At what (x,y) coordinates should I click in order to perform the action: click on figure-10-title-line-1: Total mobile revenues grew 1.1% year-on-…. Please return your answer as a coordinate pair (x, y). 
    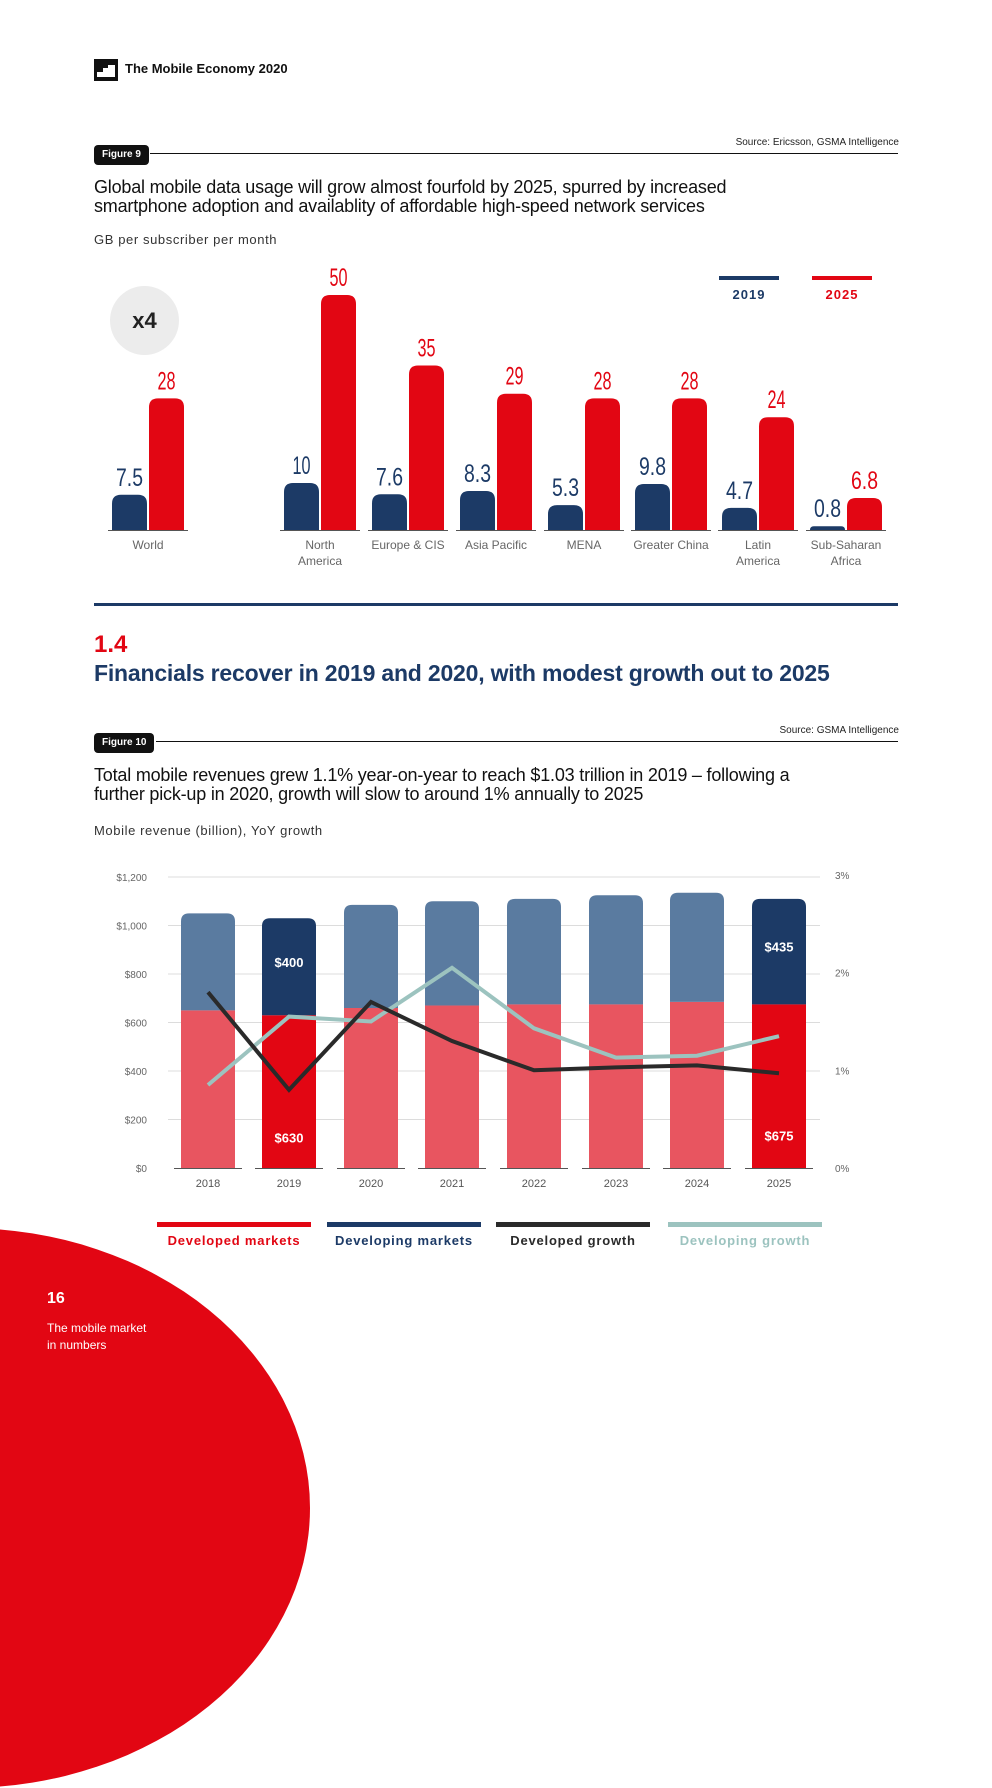
    Looking at the image, I should click on (441, 775).